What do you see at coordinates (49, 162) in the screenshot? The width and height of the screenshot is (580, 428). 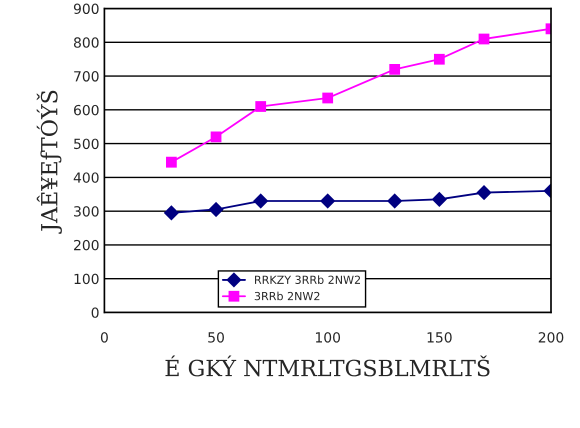 I see `y-axis-title: JAÊ¥EƒTÓÝŠ` at bounding box center [49, 162].